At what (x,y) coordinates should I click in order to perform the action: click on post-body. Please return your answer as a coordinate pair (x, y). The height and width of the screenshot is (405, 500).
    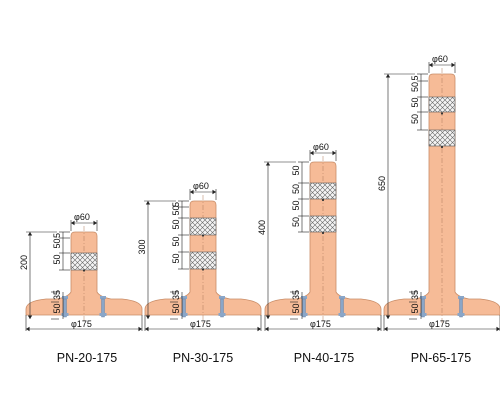
    Looking at the image, I should click on (441, 194).